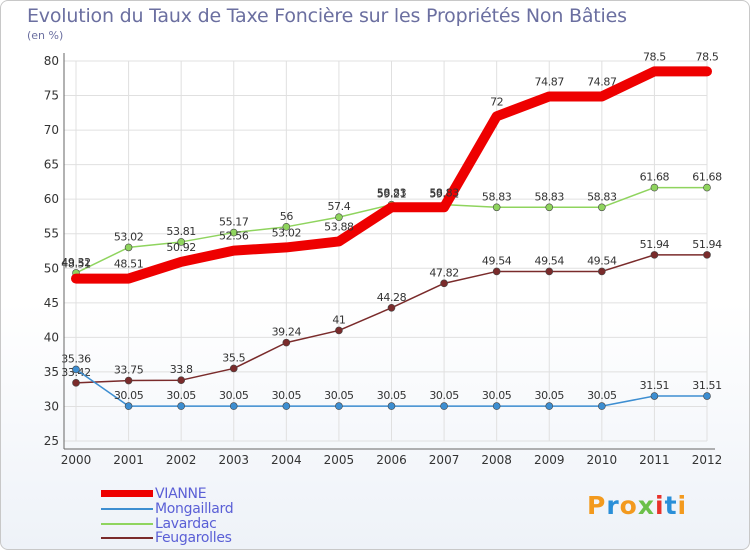 This screenshot has width=750, height=550. What do you see at coordinates (154, 493) in the screenshot?
I see `legend-item-vianne: VIANNE` at bounding box center [154, 493].